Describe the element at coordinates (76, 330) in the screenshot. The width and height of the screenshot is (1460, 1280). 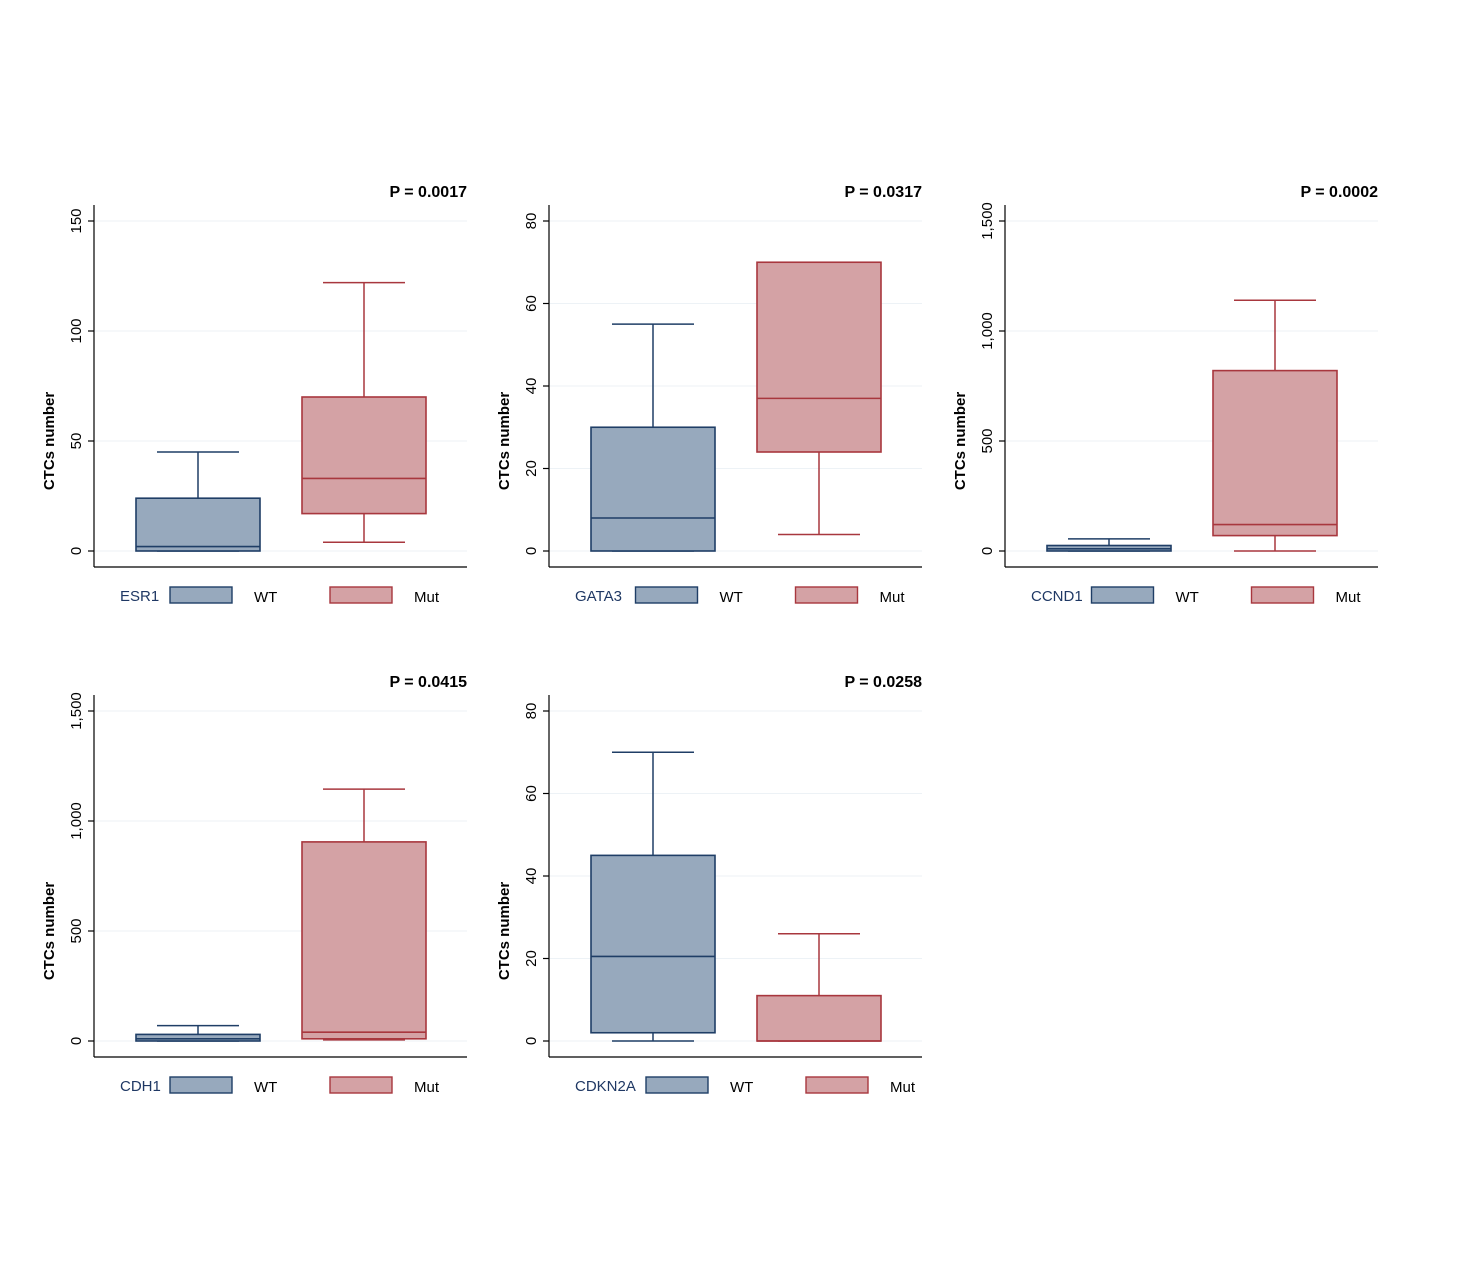
I see `y-tick-label: 100` at that location.